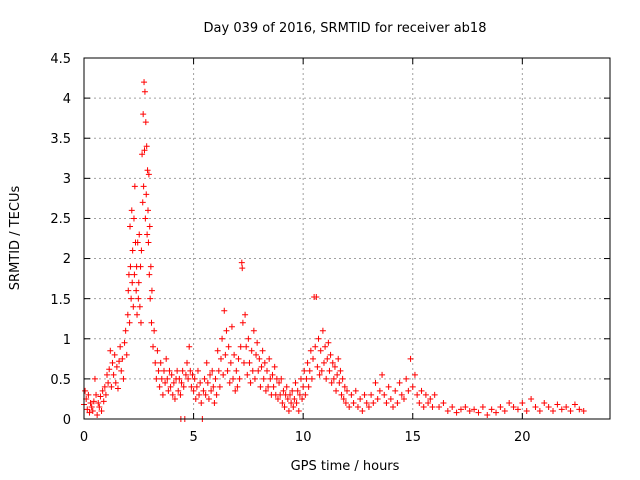 The image size is (640, 480). I want to click on y-tick-label: 1, so click(67, 340).